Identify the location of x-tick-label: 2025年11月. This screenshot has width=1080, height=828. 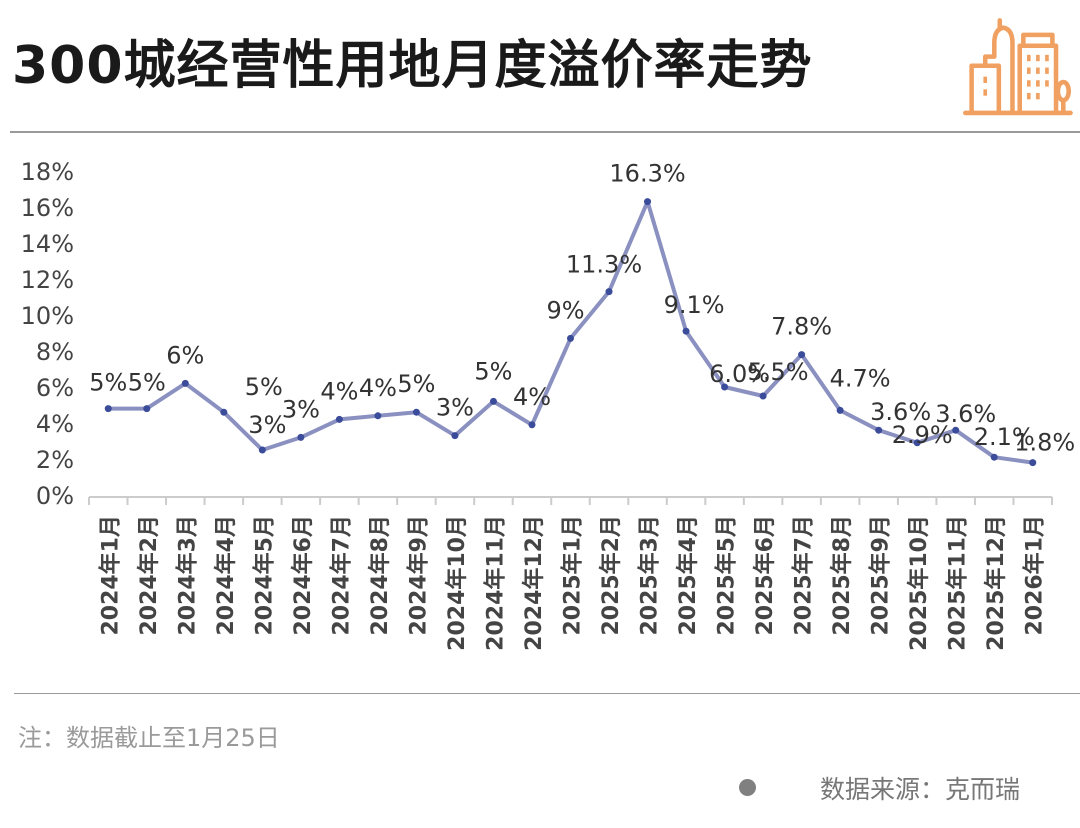
(958, 583).